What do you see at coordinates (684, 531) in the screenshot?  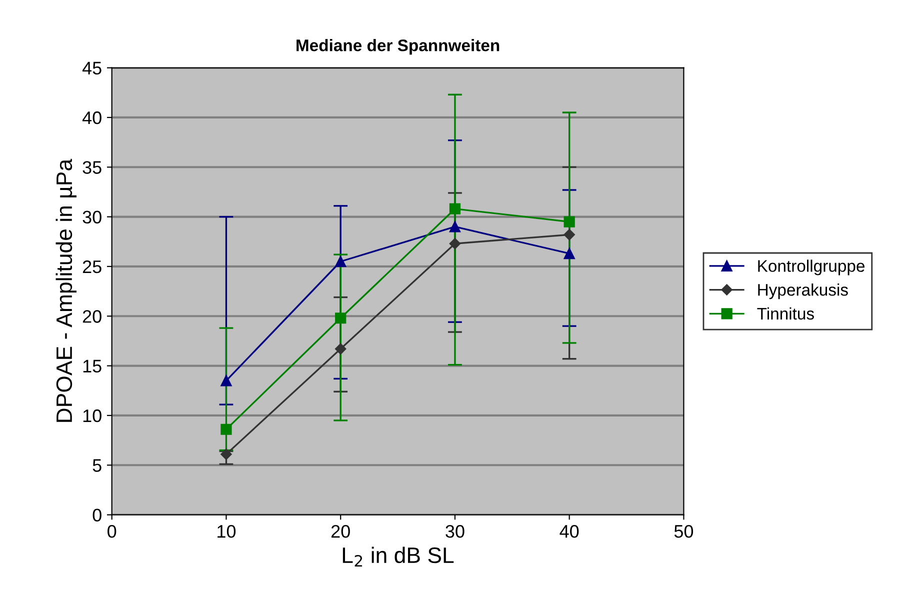 I see `x-tick-label: 50` at bounding box center [684, 531].